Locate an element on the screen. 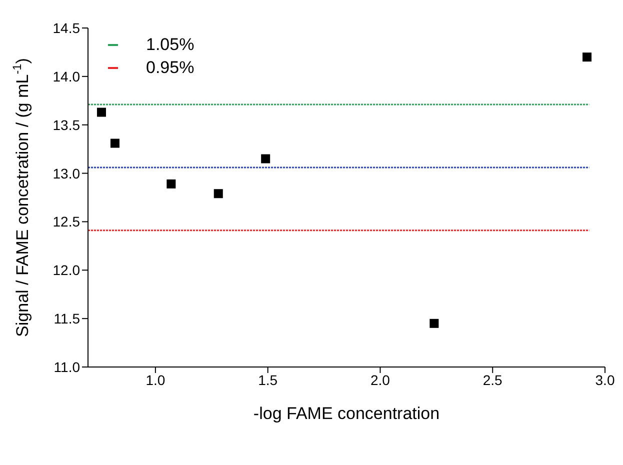 The image size is (623, 465). y-tick-label: 13.0 is located at coordinates (66, 173).